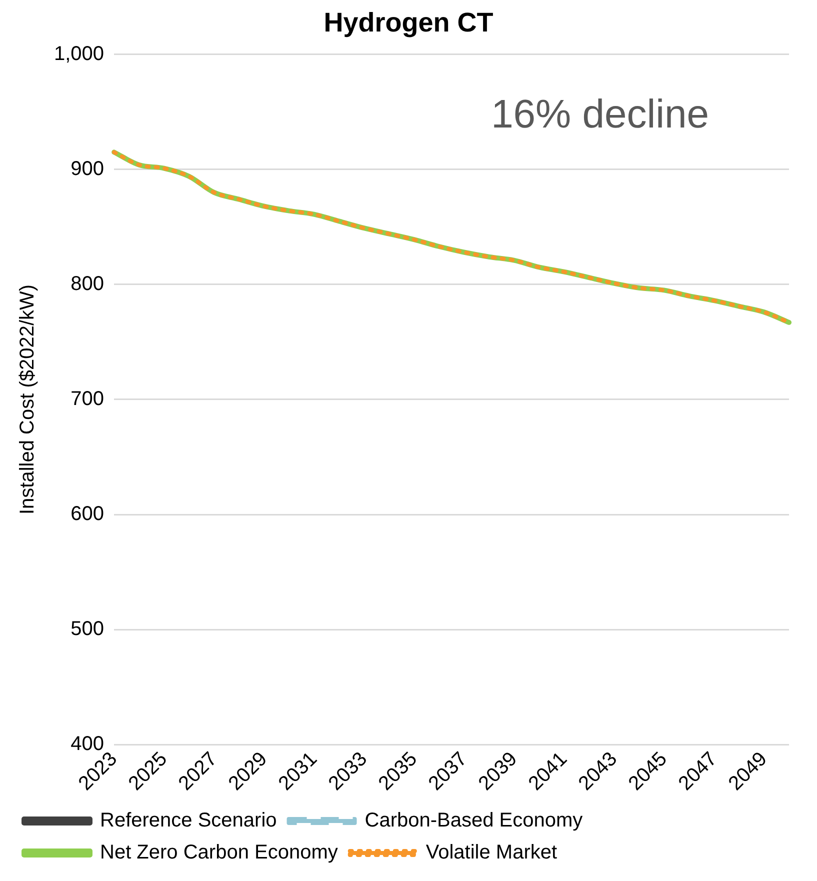  I want to click on y-tick-label: 1,000, so click(79, 53).